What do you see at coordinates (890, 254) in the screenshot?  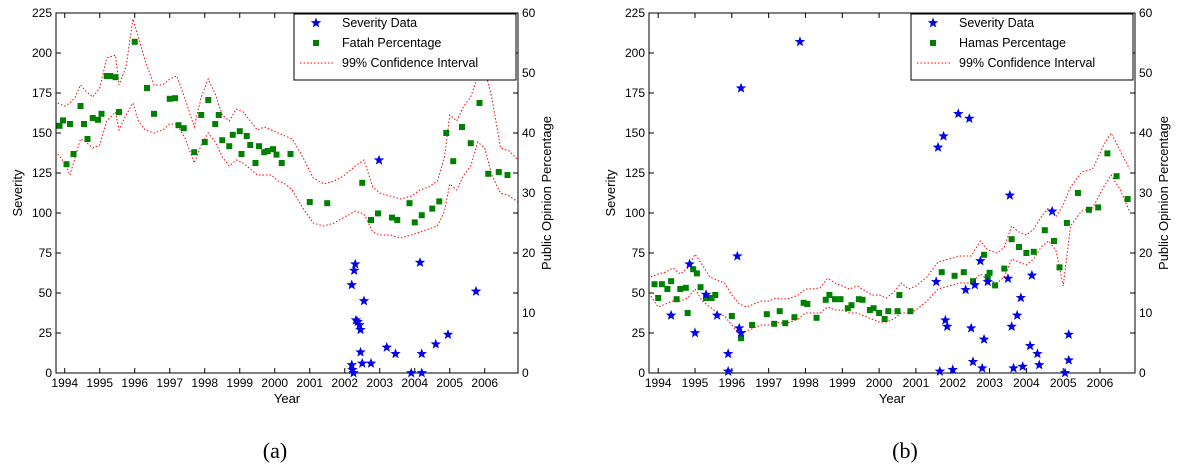 I see `confidence-interval-lower` at bounding box center [890, 254].